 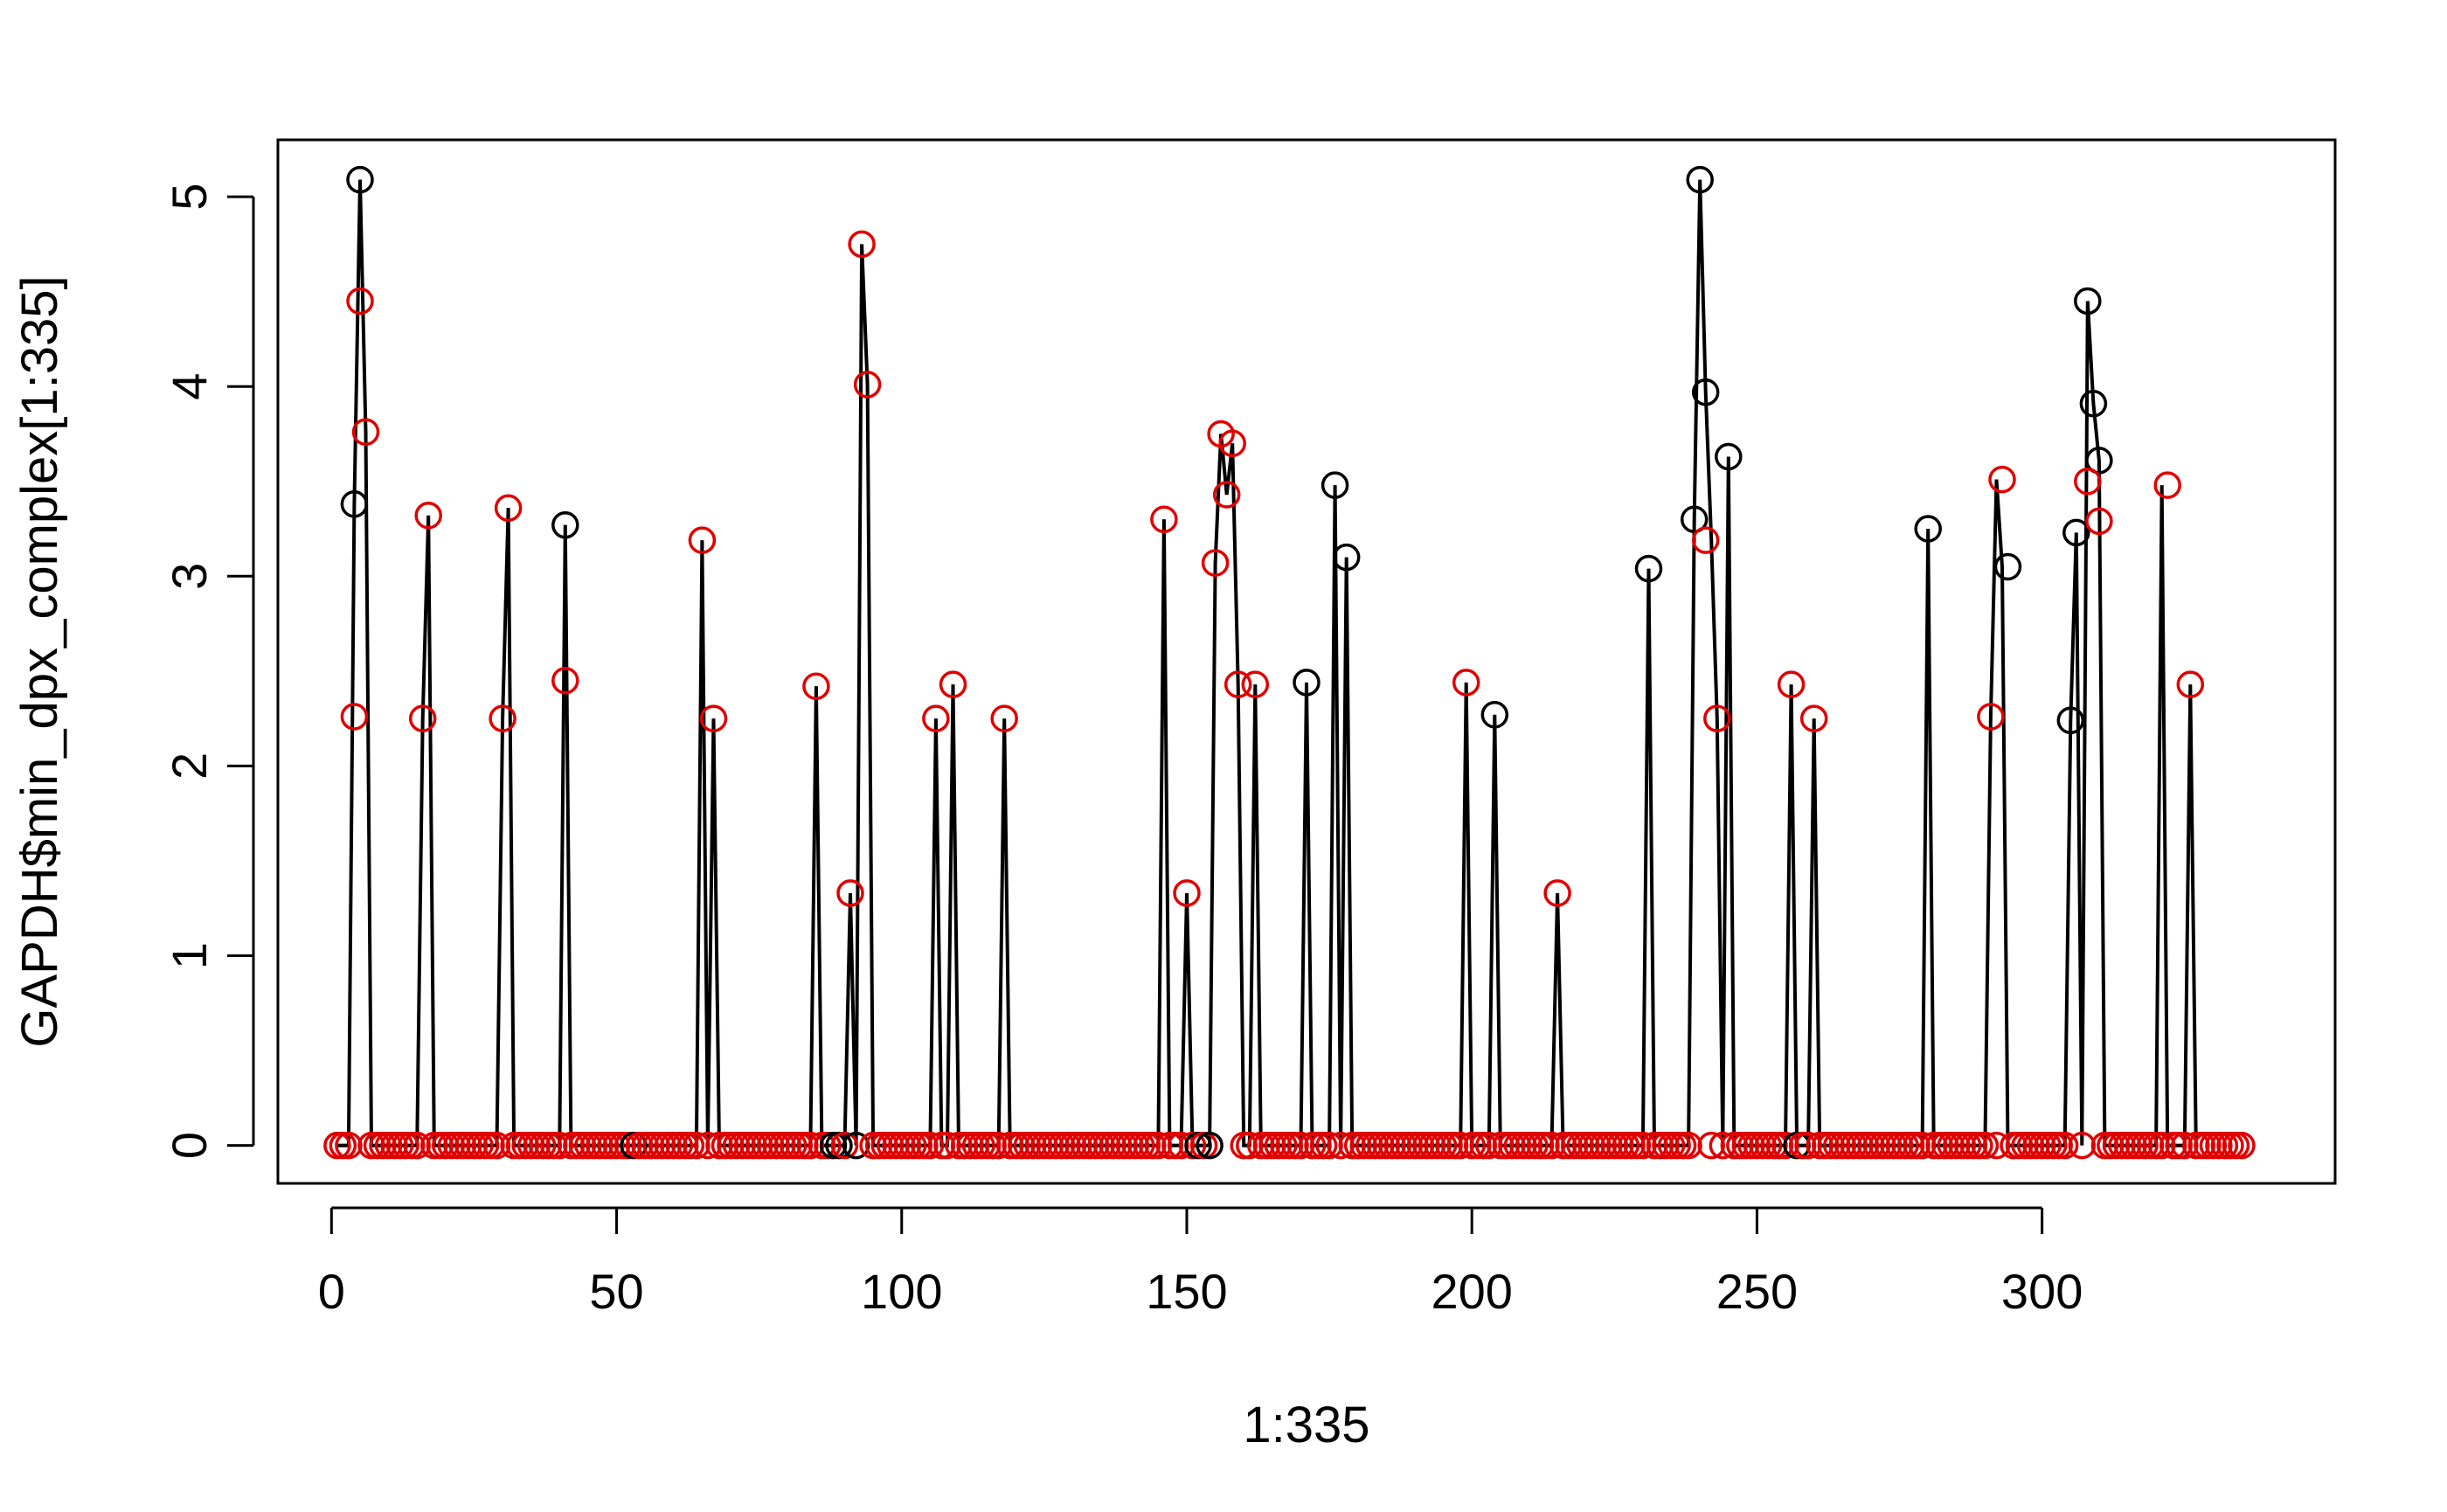 What do you see at coordinates (189, 576) in the screenshot?
I see `y-tick-label: 3` at bounding box center [189, 576].